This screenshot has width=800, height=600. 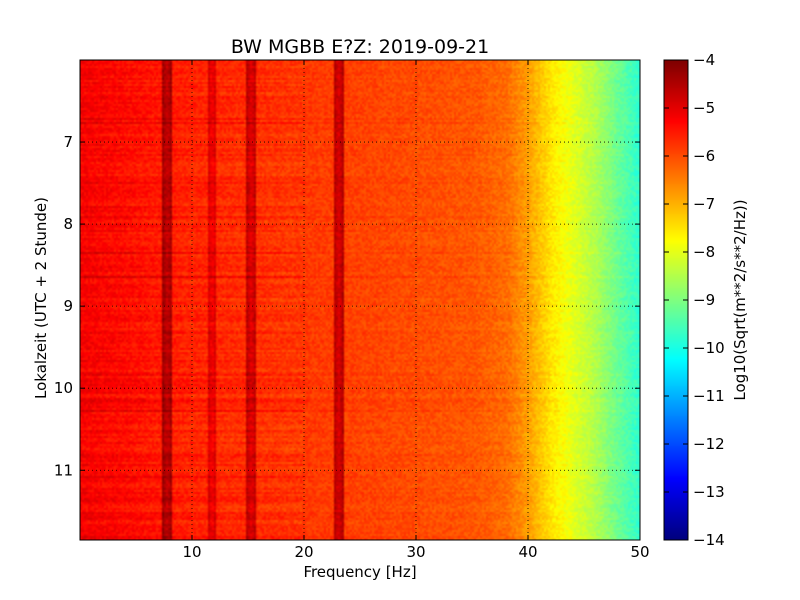 I want to click on colorbar-label: Log10(Sqrt(m**2/s**2/Hz)), so click(x=740, y=299).